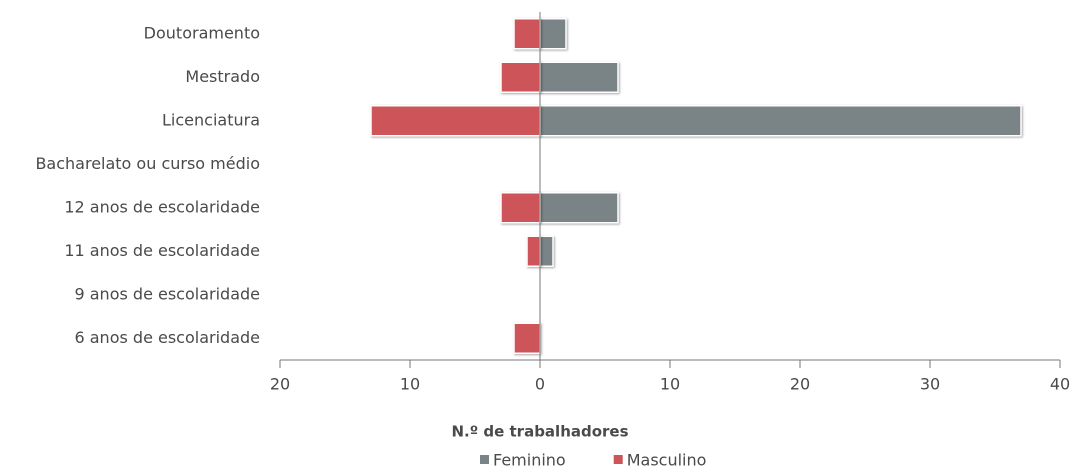 The width and height of the screenshot is (1077, 474). What do you see at coordinates (167, 337) in the screenshot?
I see `y-tick-label: 6 anos de escolaridade` at bounding box center [167, 337].